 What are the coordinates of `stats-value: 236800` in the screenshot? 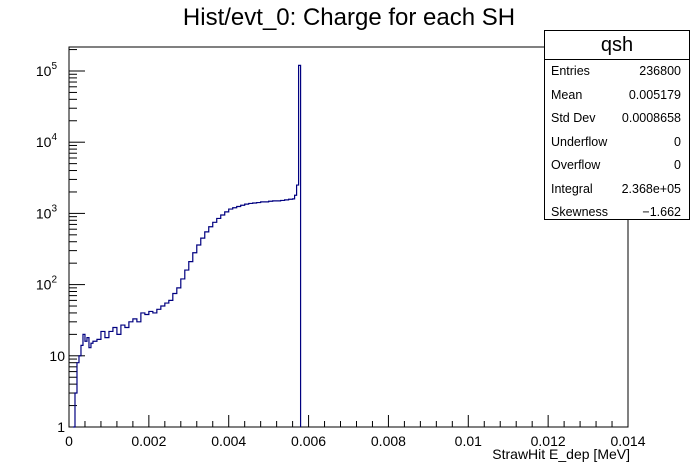 It's located at (660, 71).